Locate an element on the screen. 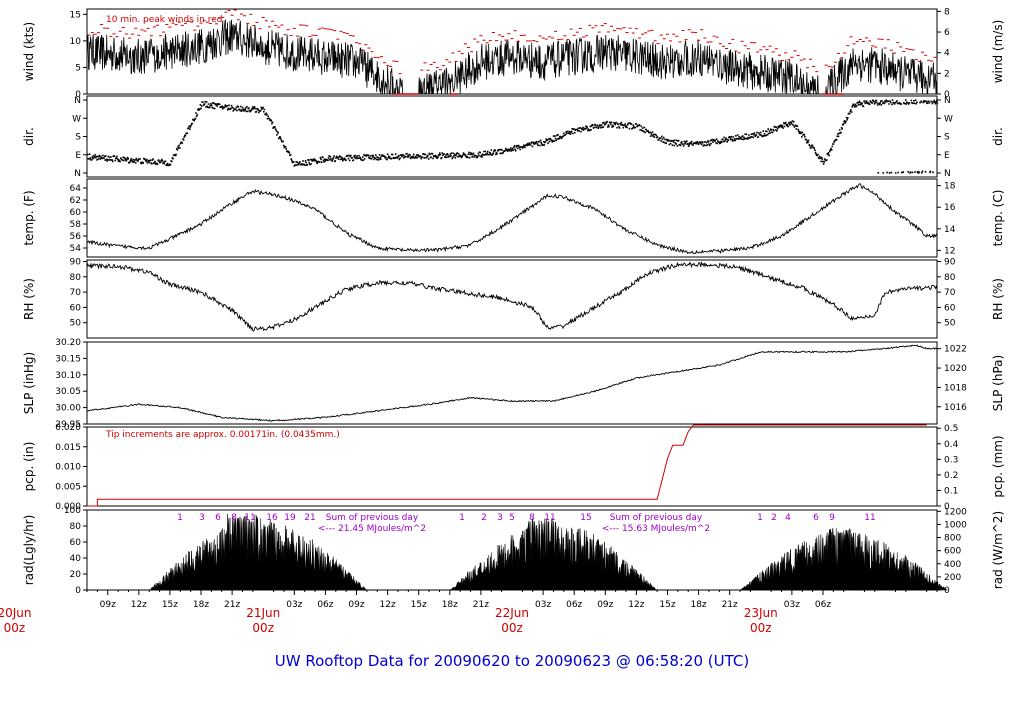 This screenshot has height=704, width=1024. rad-hour-mark: 6 is located at coordinates (218, 518).